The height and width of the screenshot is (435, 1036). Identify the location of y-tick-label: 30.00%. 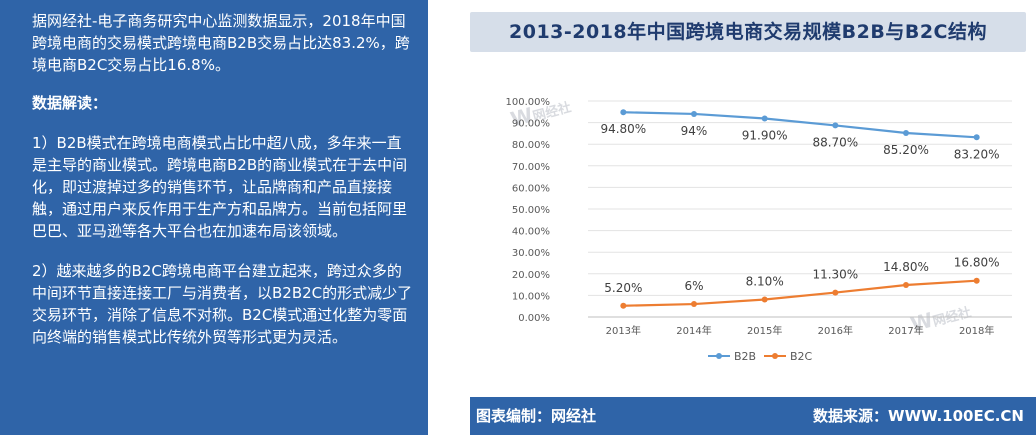
(531, 253).